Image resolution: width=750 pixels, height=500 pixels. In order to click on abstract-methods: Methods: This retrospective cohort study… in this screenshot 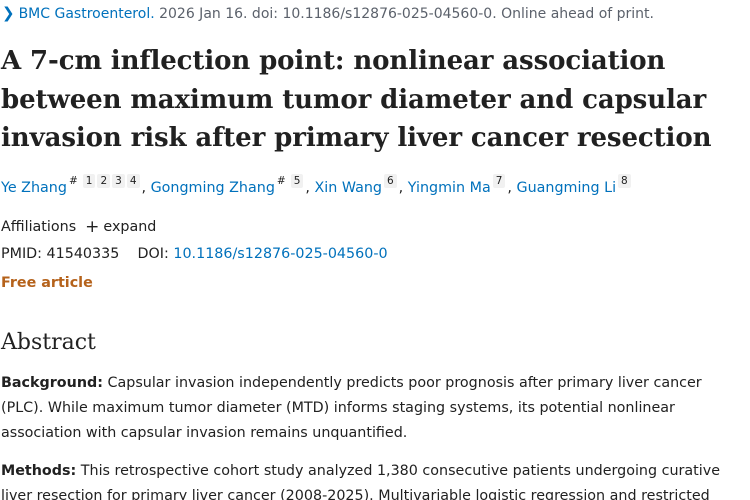, I will do `click(371, 479)`.